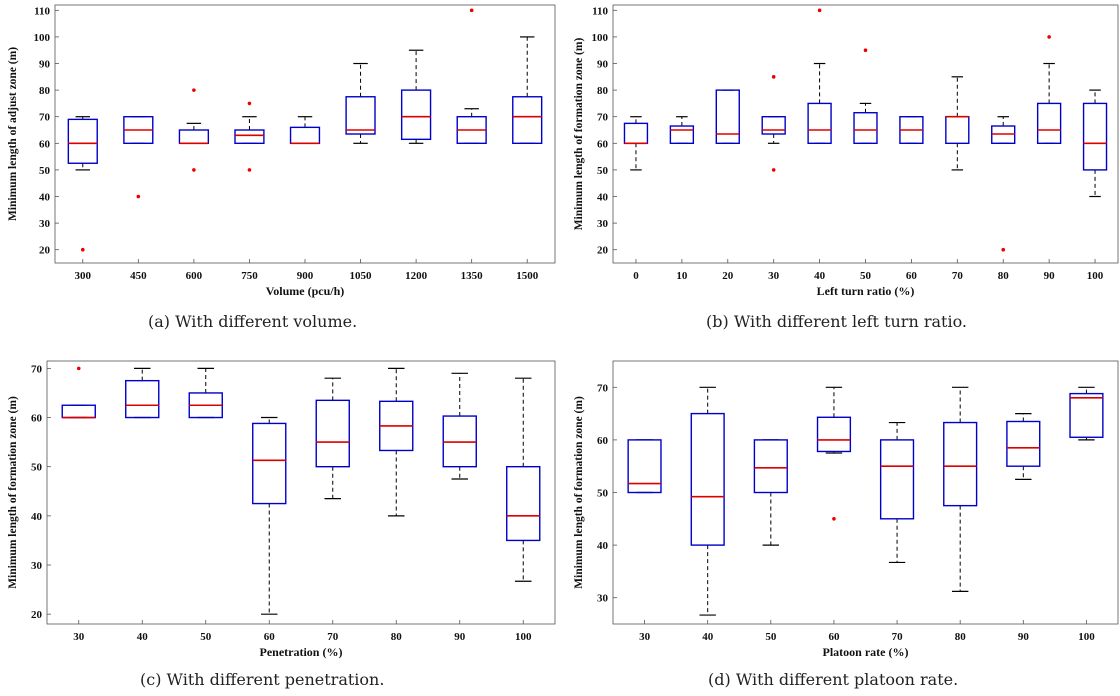 This screenshot has height=696, width=1120. I want to click on x-tick-label: 1200, so click(416, 276).